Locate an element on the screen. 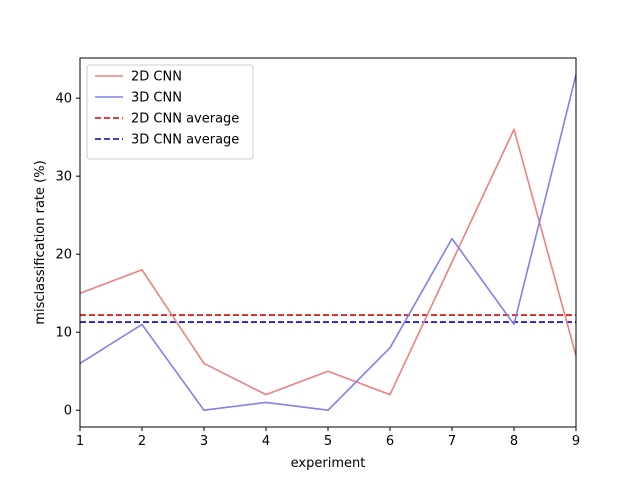  y-axis-label: misclassification rate (%) is located at coordinates (40, 242).